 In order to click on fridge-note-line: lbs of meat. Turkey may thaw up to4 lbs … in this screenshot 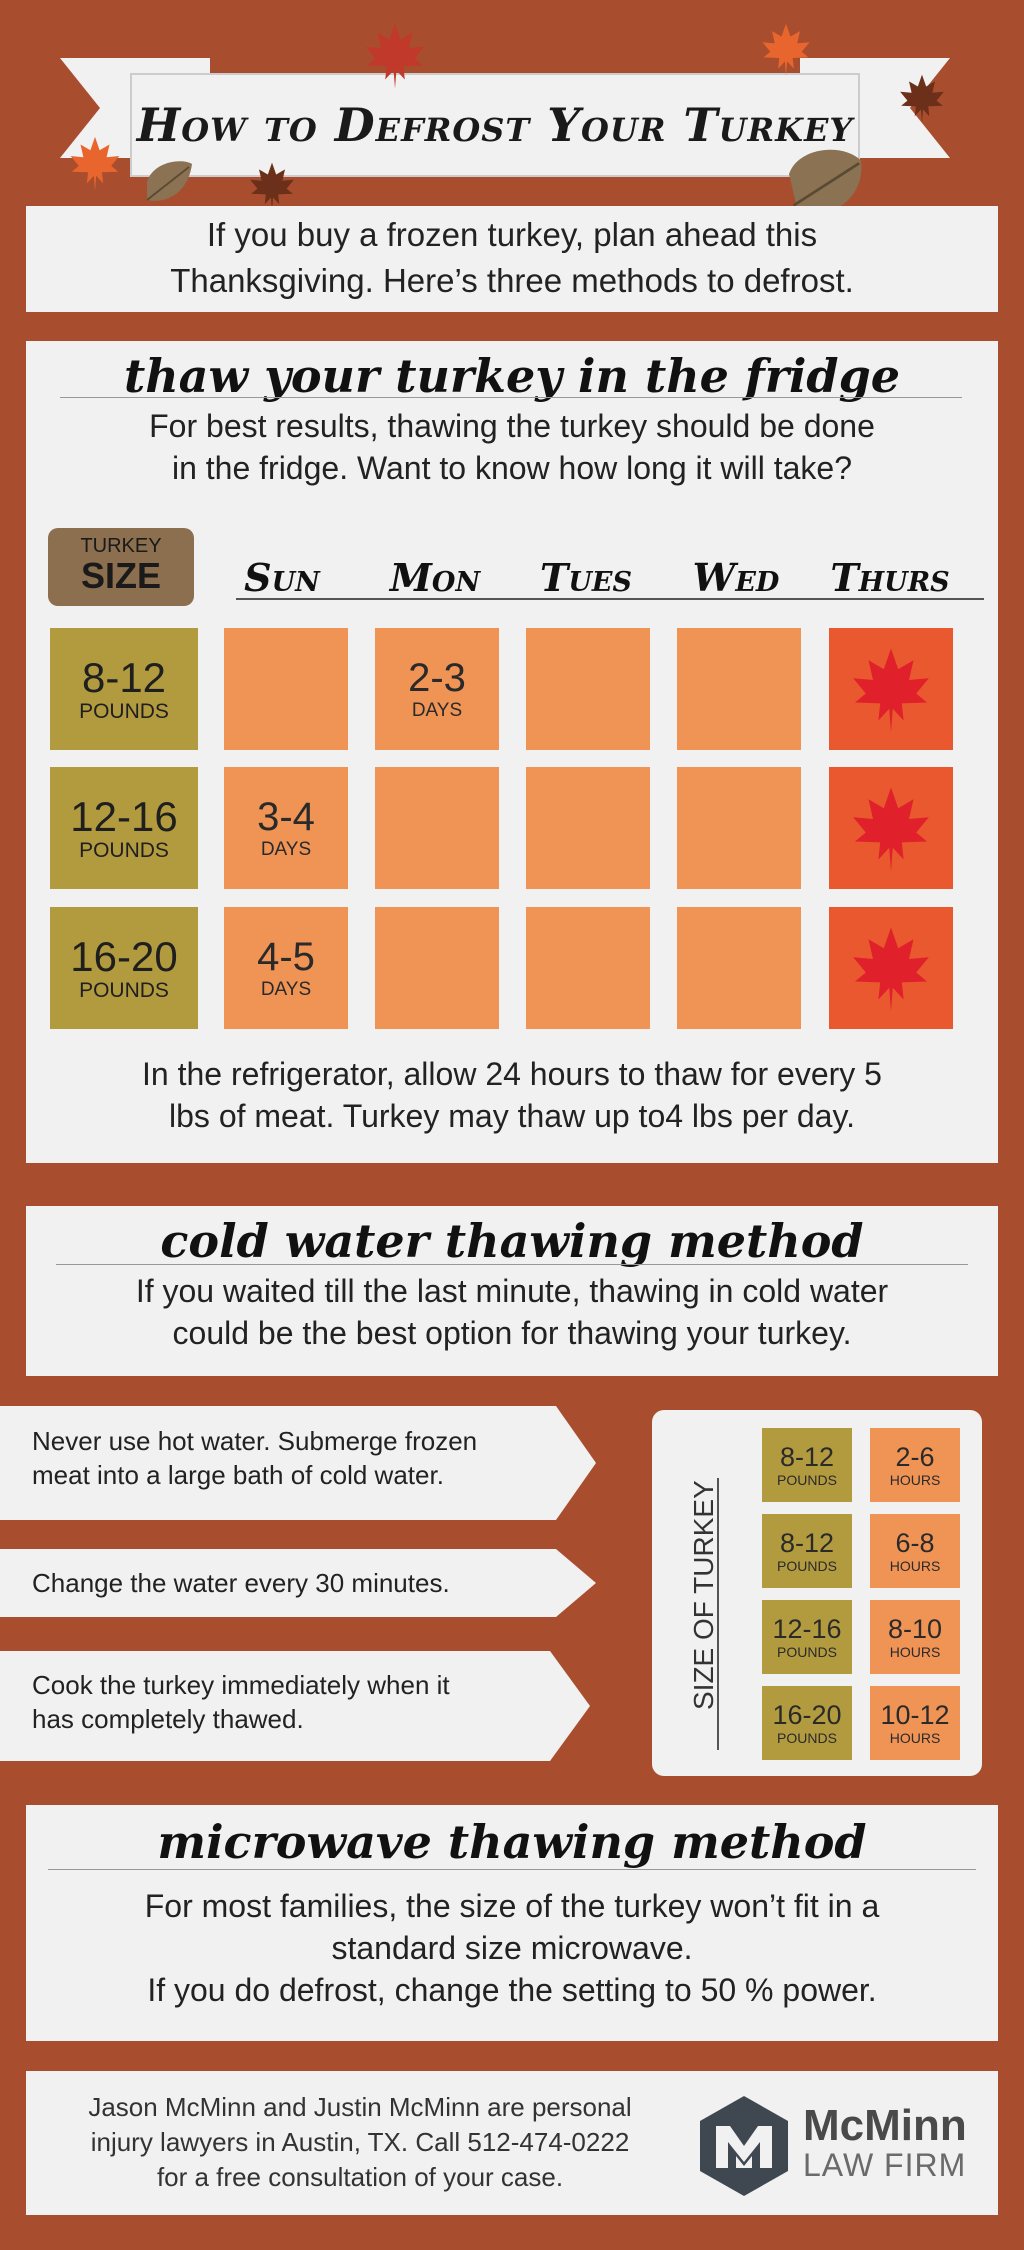, I will do `click(512, 1116)`.